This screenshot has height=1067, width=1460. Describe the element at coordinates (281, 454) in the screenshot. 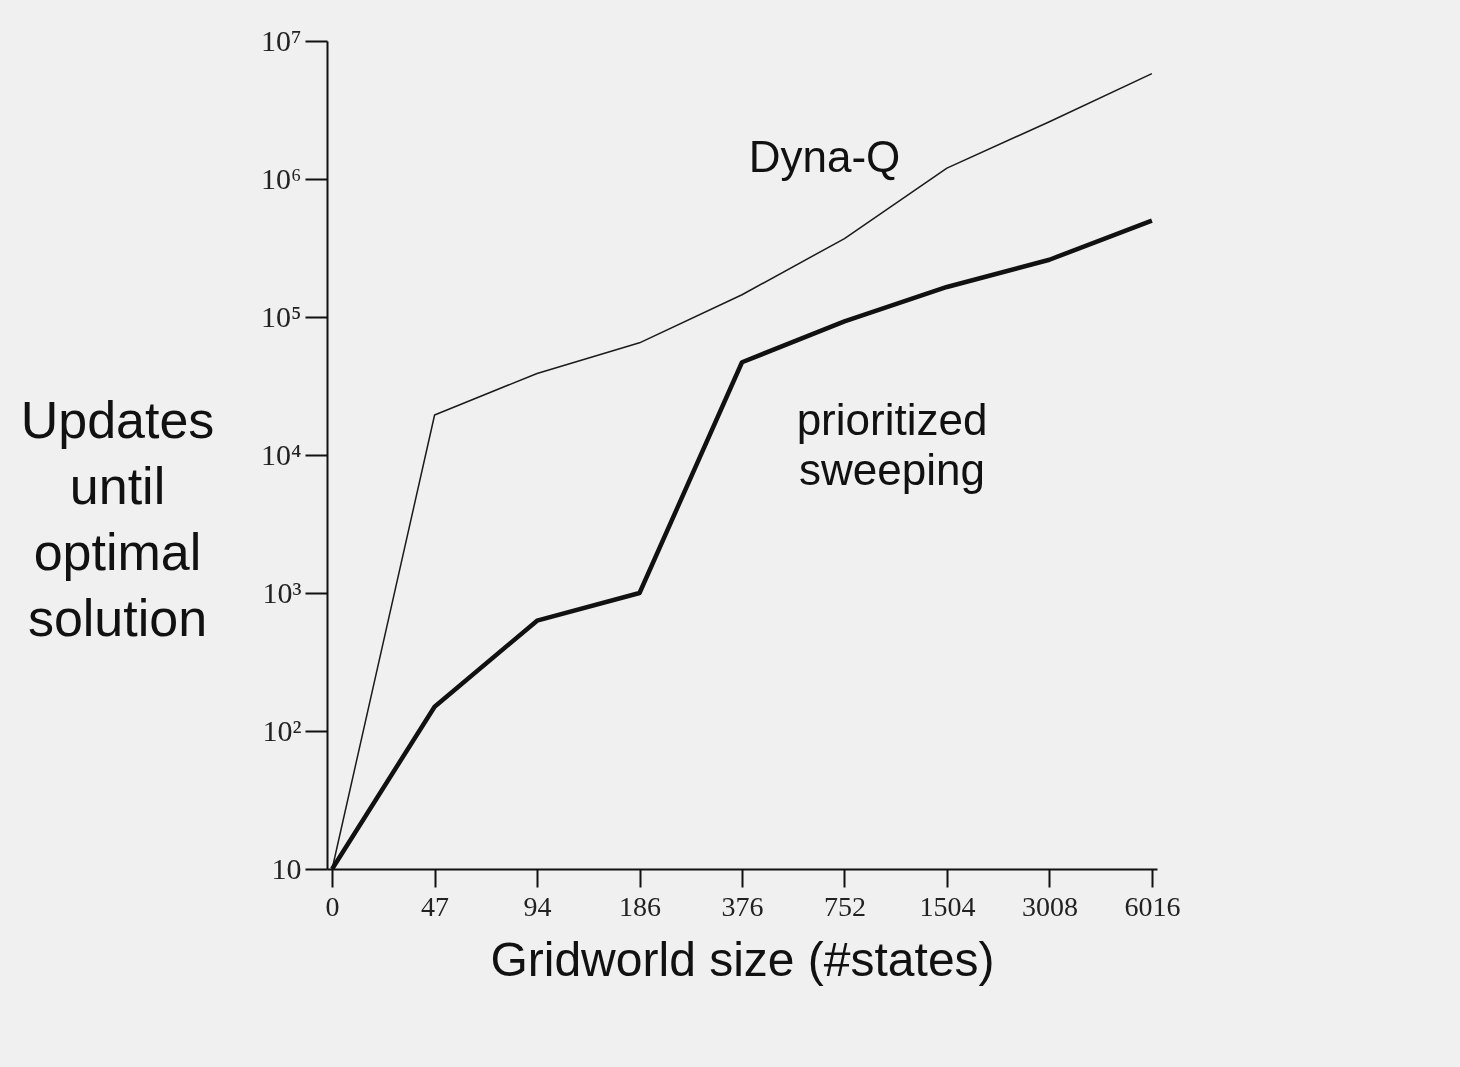

I see `y-tick-label: 10⁴` at that location.